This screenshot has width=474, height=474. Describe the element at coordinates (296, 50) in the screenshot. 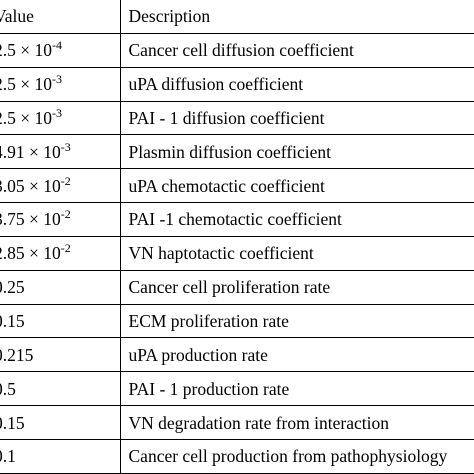

I see `description-cell: Cancer cell diffusion coefficient` at that location.